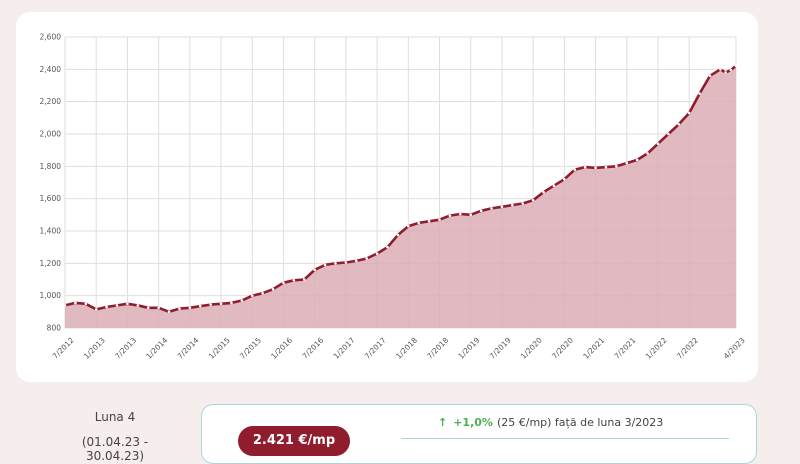 This screenshot has width=800, height=464. I want to click on y-tick-label: 800, so click(54, 328).